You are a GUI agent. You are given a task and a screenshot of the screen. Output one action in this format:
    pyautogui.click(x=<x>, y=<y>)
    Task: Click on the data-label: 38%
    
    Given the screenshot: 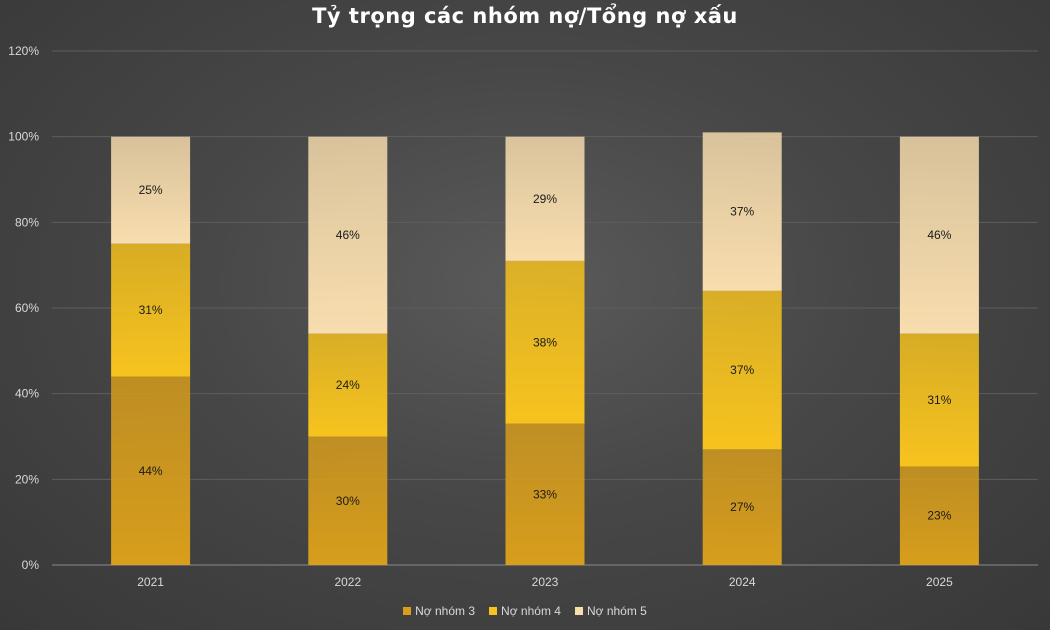 What is the action you would take?
    pyautogui.click(x=545, y=342)
    